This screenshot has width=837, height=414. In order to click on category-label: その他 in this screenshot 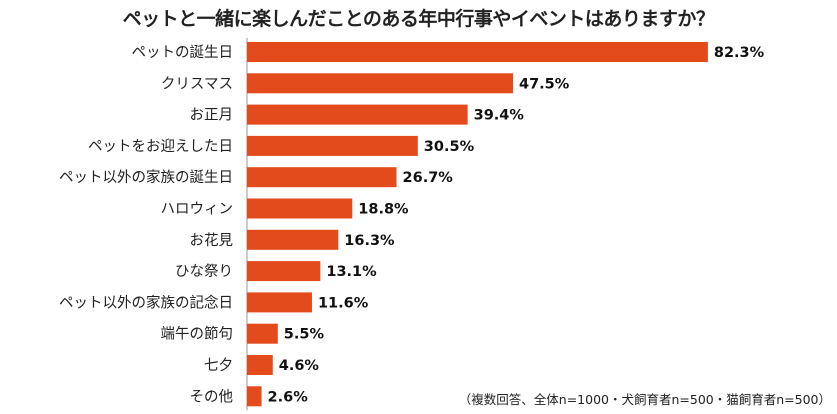, I will do `click(212, 396)`.